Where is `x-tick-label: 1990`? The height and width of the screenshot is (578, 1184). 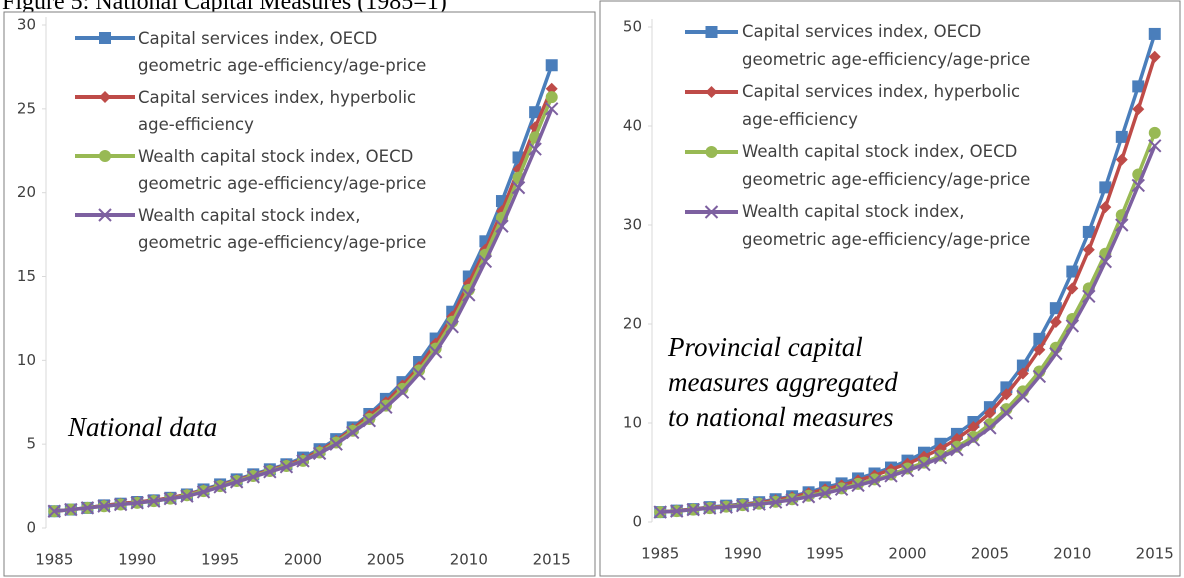 x-tick-label: 1990 is located at coordinates (137, 560).